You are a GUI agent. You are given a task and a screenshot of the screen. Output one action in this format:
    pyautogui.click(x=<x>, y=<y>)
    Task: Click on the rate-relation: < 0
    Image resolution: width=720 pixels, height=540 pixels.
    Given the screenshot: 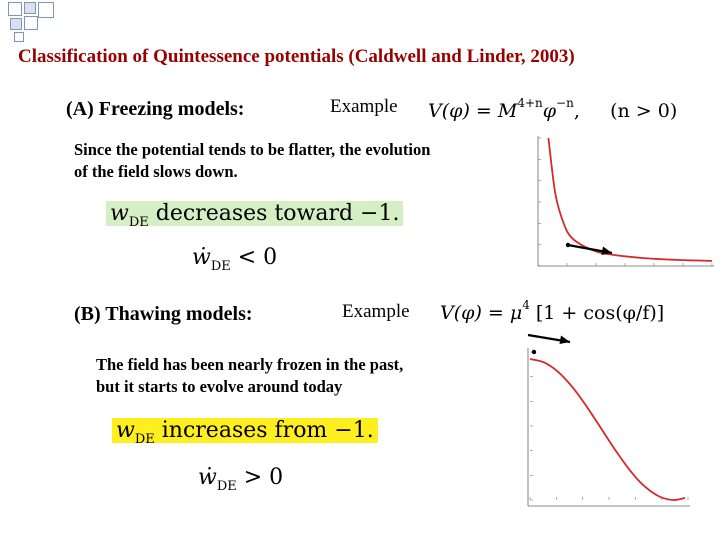 What is the action you would take?
    pyautogui.click(x=254, y=257)
    